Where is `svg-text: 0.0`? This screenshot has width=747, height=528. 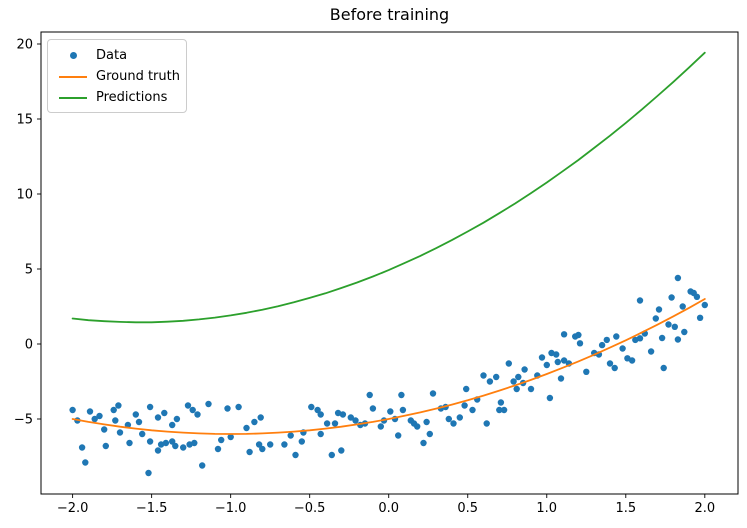 svg-text: 0.0 is located at coordinates (388, 508).